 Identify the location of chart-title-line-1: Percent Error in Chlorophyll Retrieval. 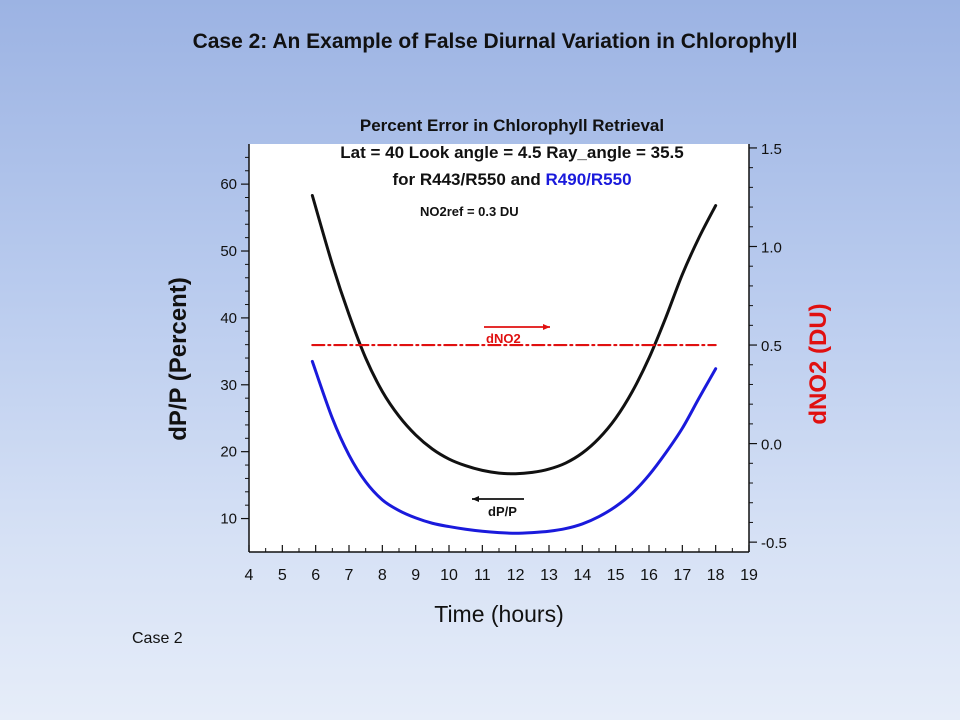
(512, 125).